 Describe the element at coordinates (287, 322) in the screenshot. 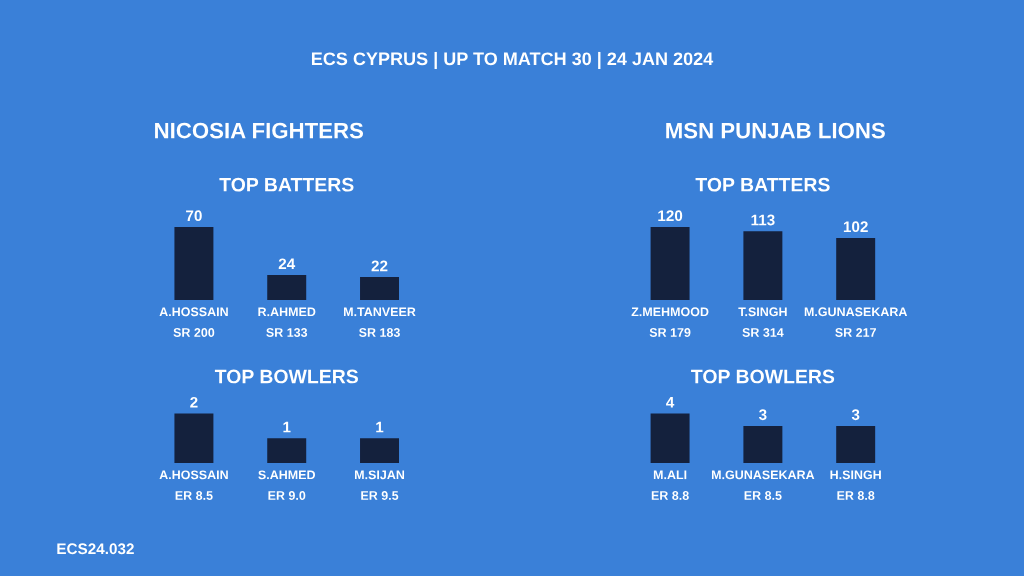

I see `x-tick-label: R.AHMED SR 133` at that location.